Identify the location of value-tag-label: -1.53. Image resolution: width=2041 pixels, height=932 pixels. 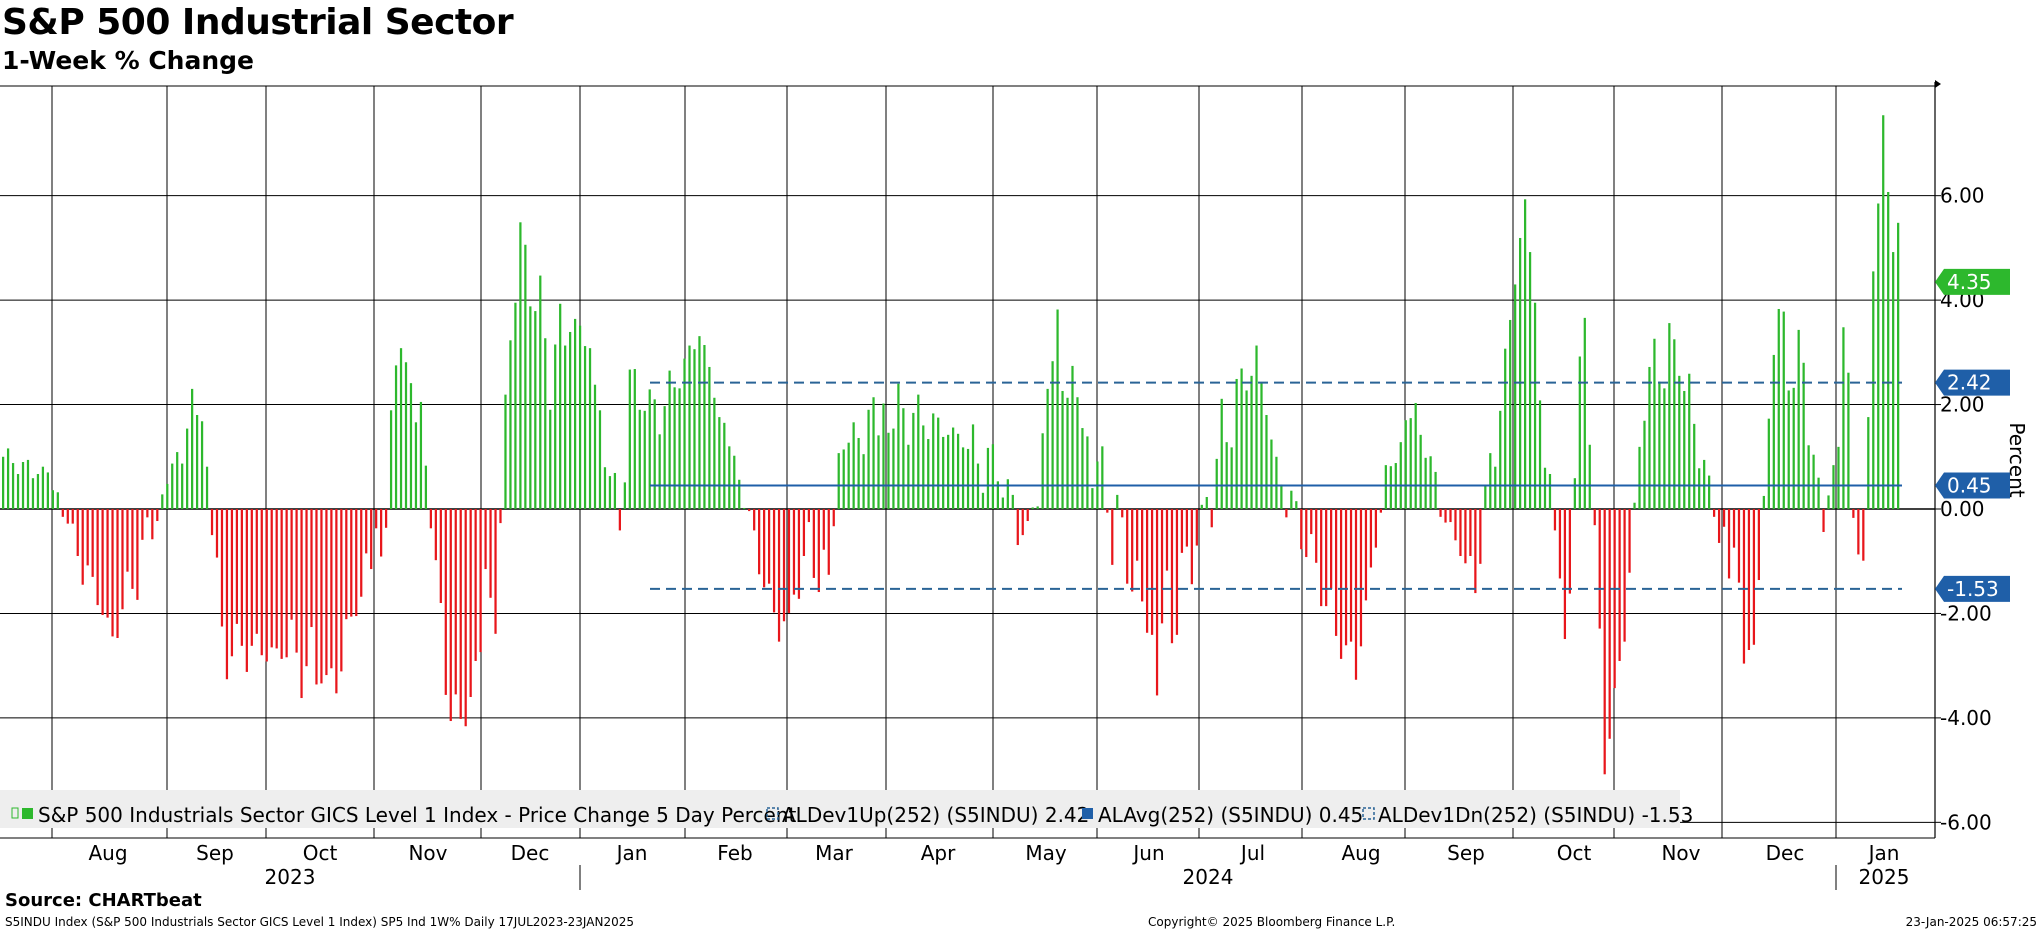
(1973, 589).